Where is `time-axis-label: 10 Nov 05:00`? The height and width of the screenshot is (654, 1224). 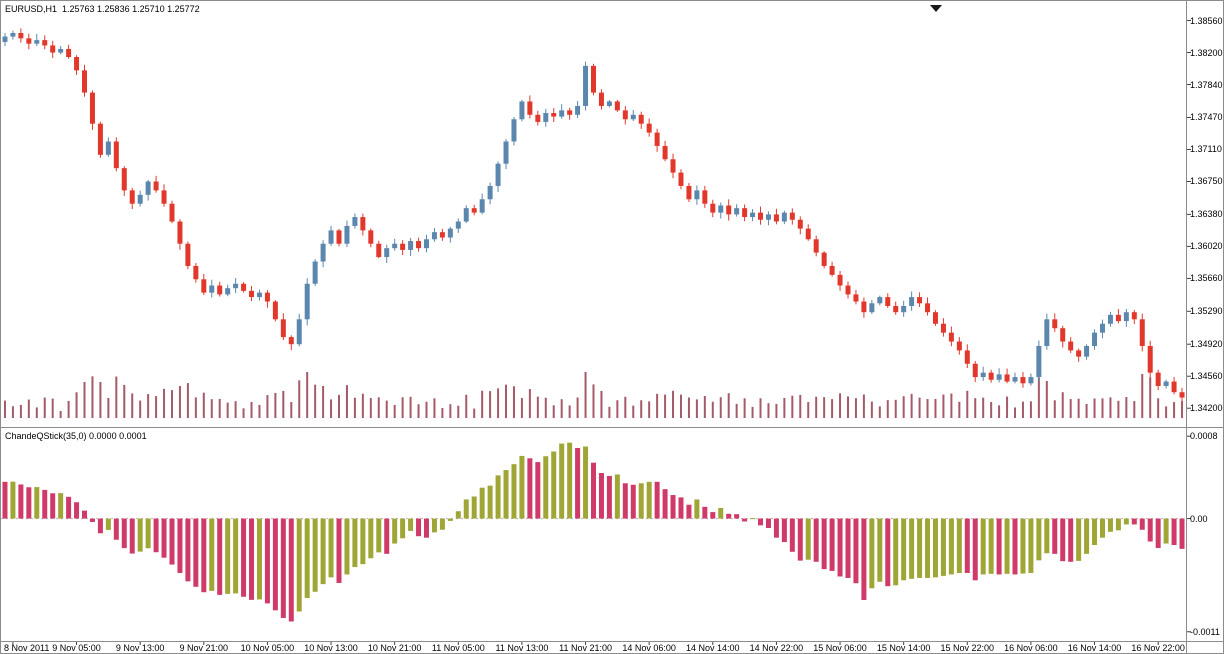
time-axis-label: 10 Nov 05:00 is located at coordinates (267, 648).